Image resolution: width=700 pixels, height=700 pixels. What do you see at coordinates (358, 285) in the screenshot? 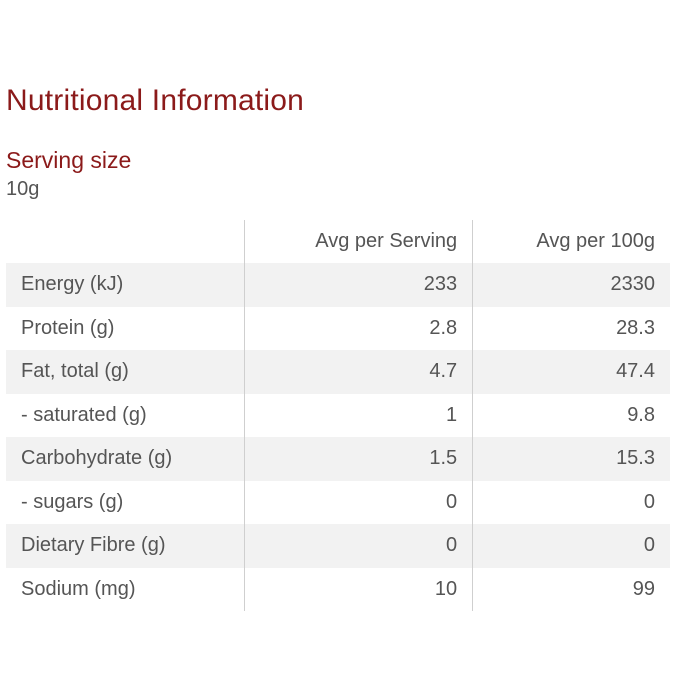
I see `per-serving-value: 233` at bounding box center [358, 285].